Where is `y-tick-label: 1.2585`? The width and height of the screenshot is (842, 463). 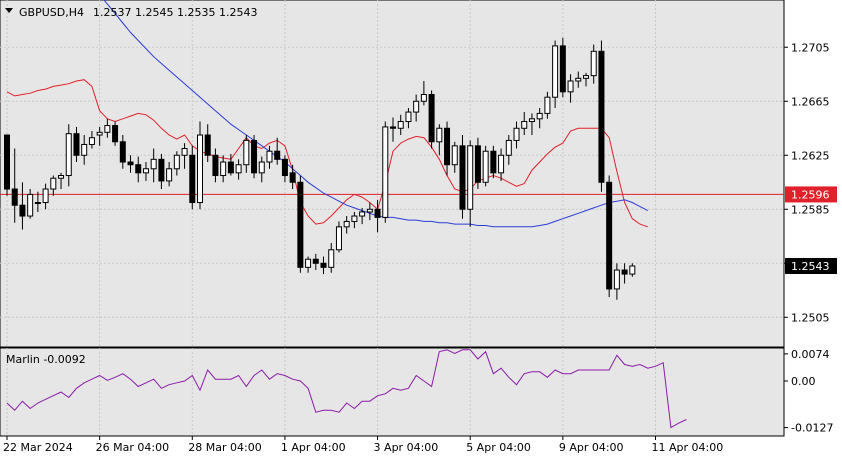 y-tick-label: 1.2585 is located at coordinates (810, 209).